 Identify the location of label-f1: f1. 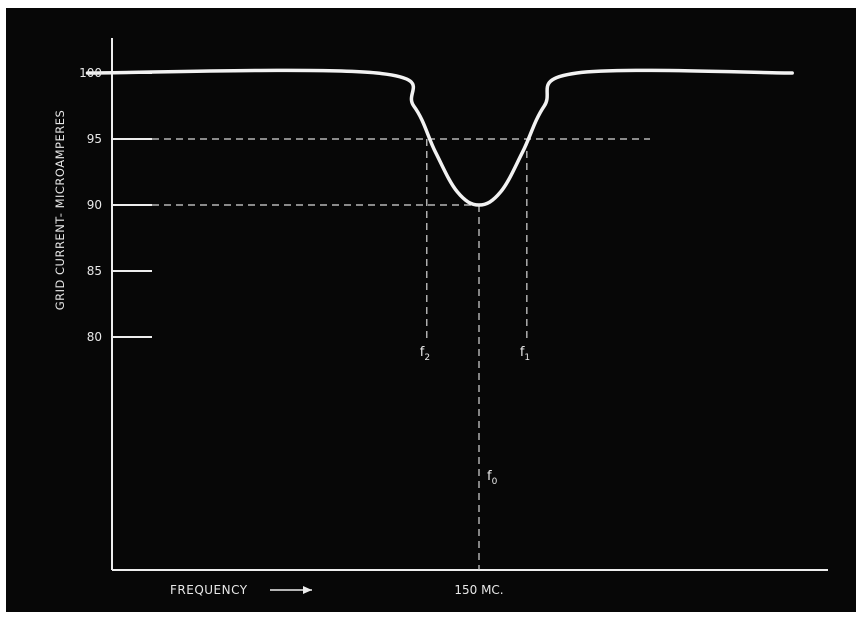
(525, 354).